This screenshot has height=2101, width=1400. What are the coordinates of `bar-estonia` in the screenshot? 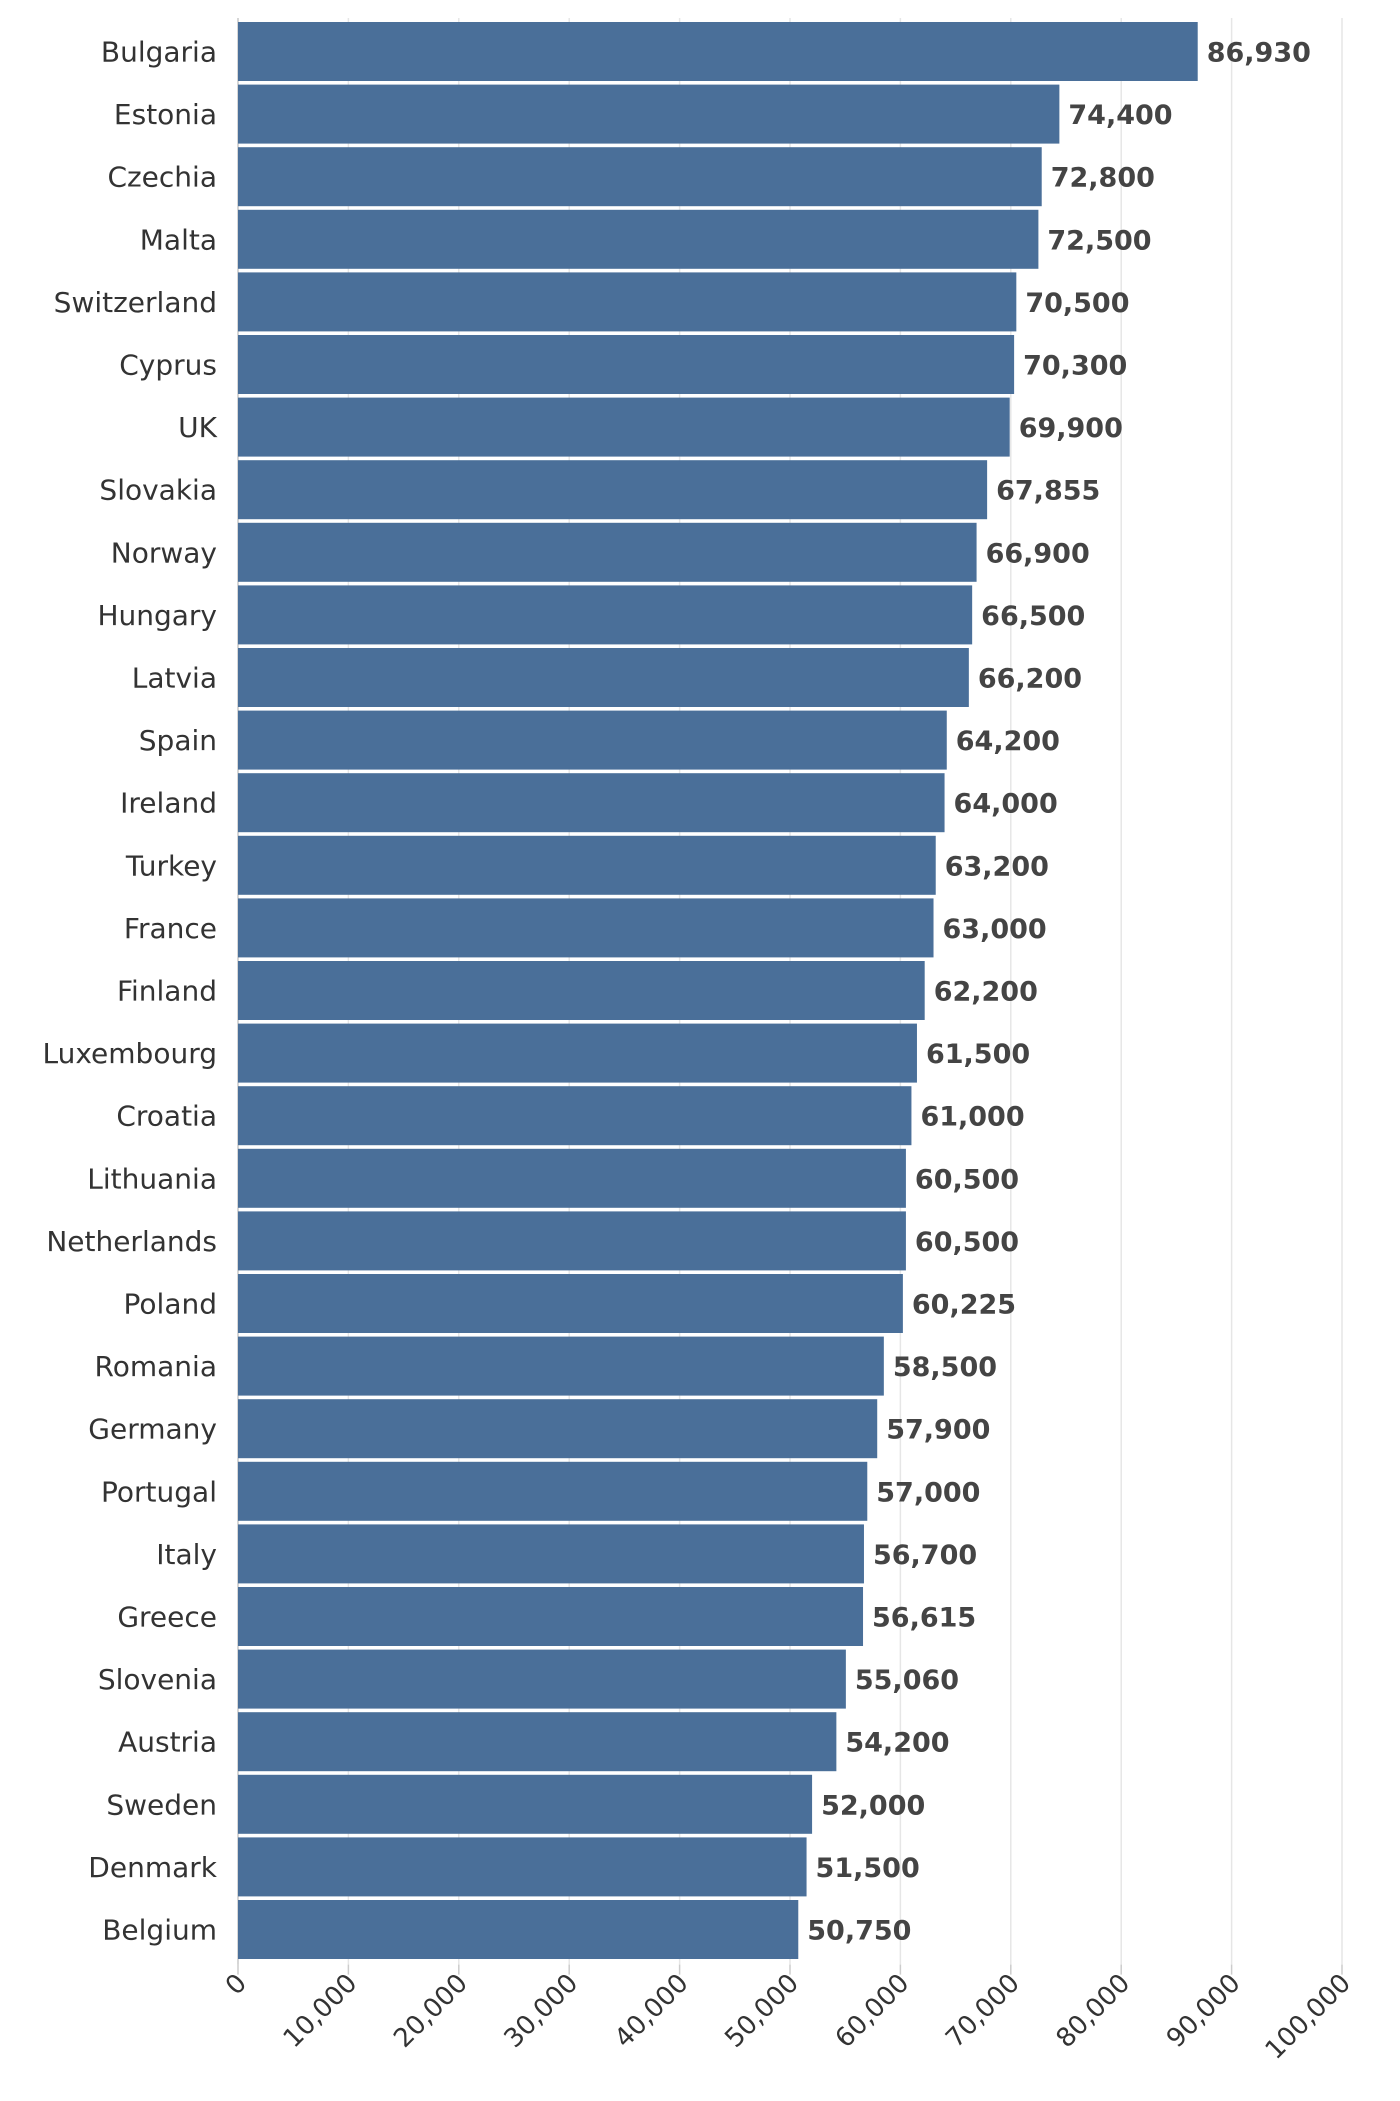 It's located at (649, 114).